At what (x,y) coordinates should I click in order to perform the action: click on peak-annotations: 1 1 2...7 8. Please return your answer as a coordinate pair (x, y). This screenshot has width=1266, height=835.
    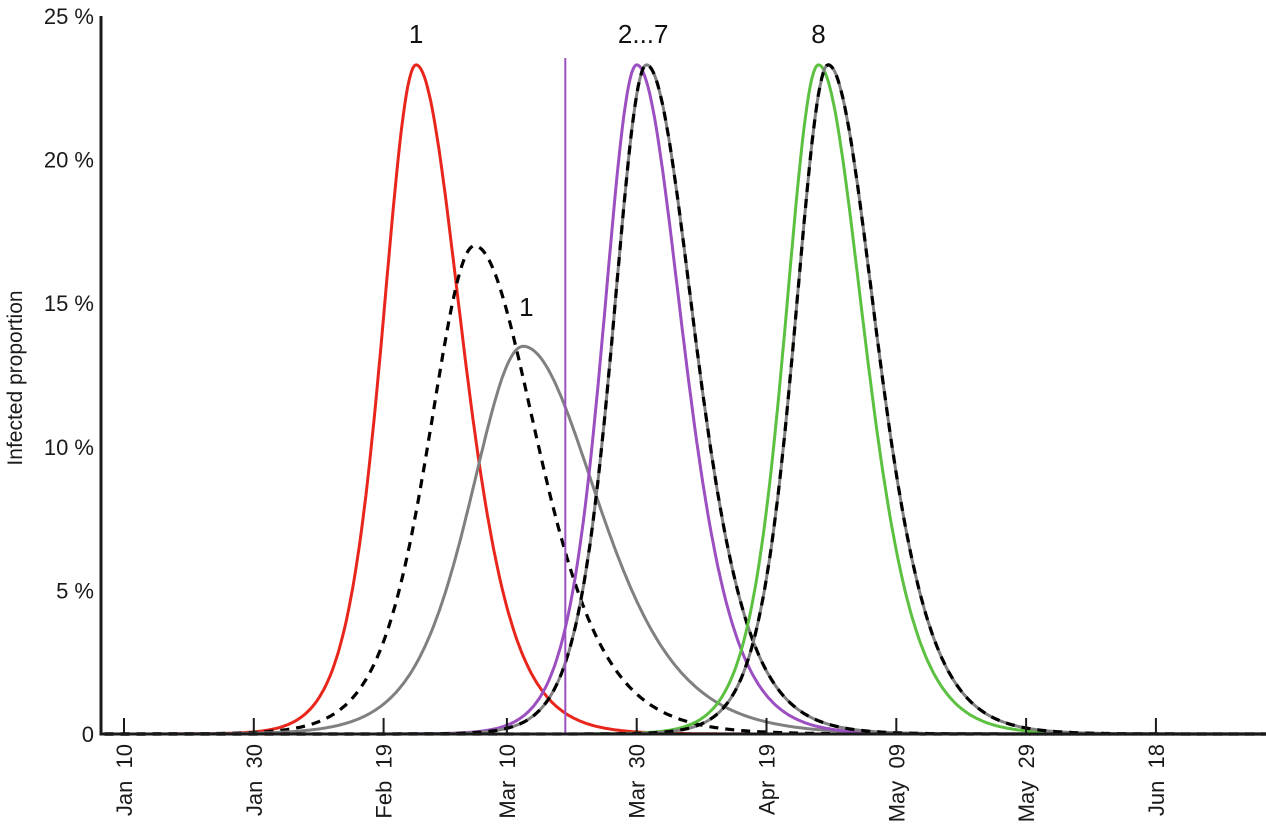
    Looking at the image, I should click on (617, 170).